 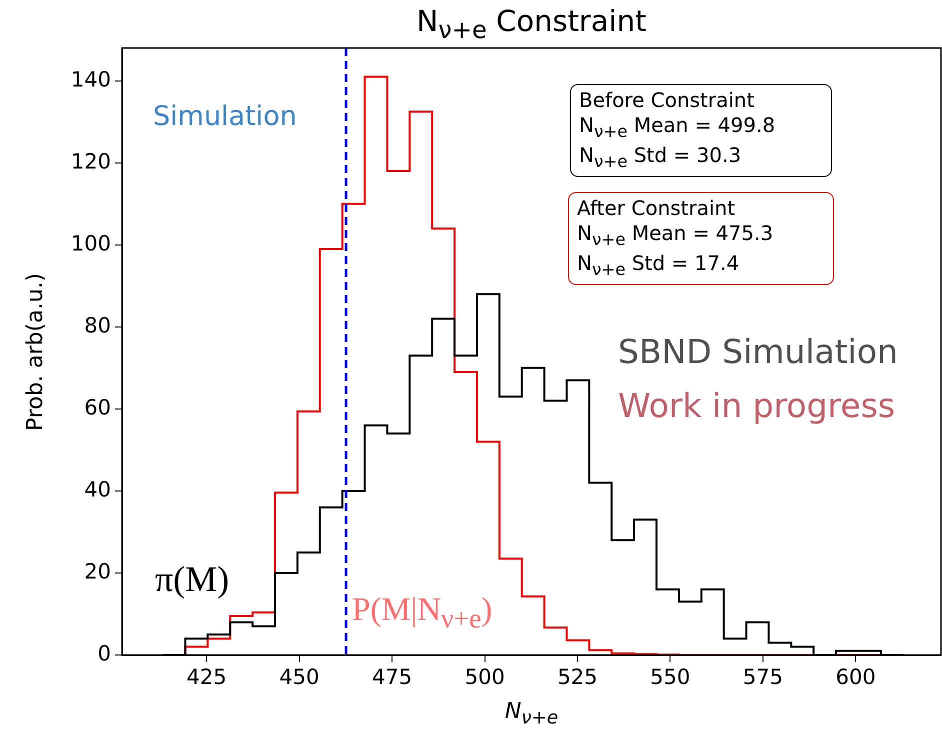 What do you see at coordinates (484, 677) in the screenshot?
I see `x-tick-label: 500` at bounding box center [484, 677].